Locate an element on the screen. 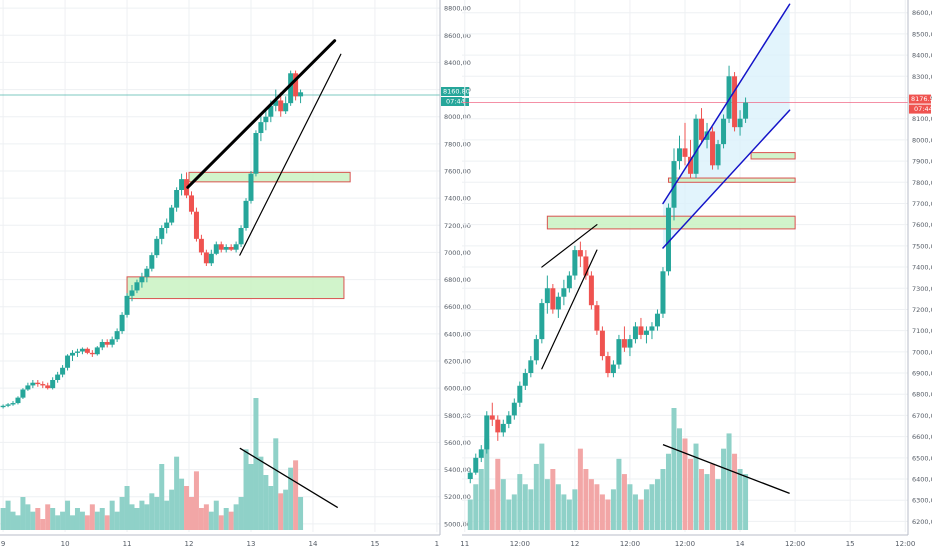 This screenshot has width=932, height=554. y-tick-label: 6800,00 is located at coordinates (457, 280).